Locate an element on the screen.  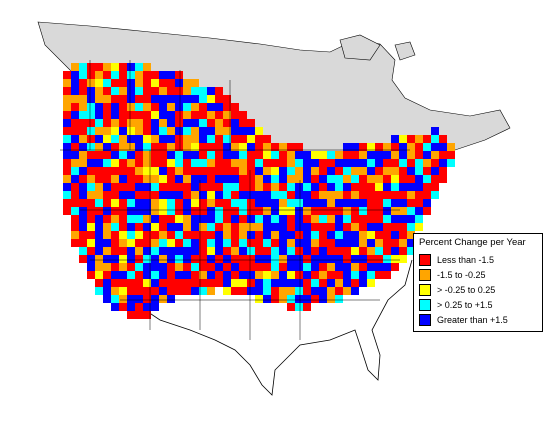
legend-item: Greater than +1.5 is located at coordinates (478, 319).